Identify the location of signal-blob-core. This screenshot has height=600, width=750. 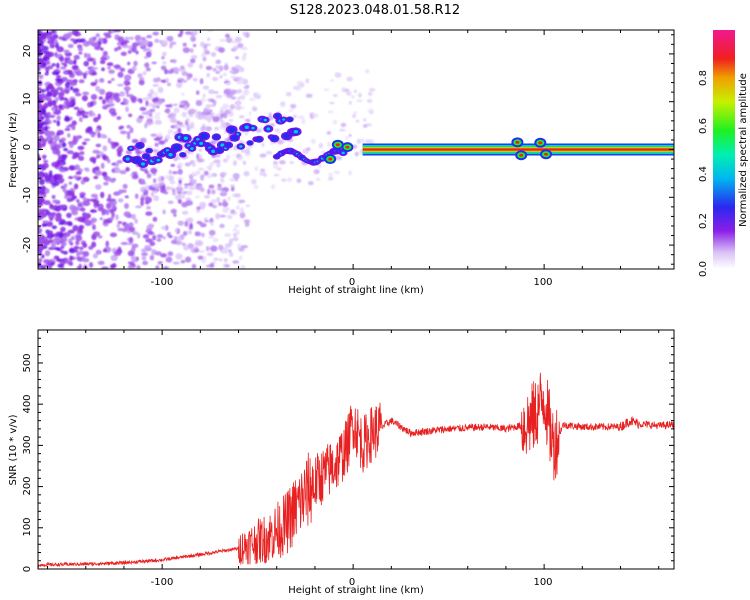
(204, 136).